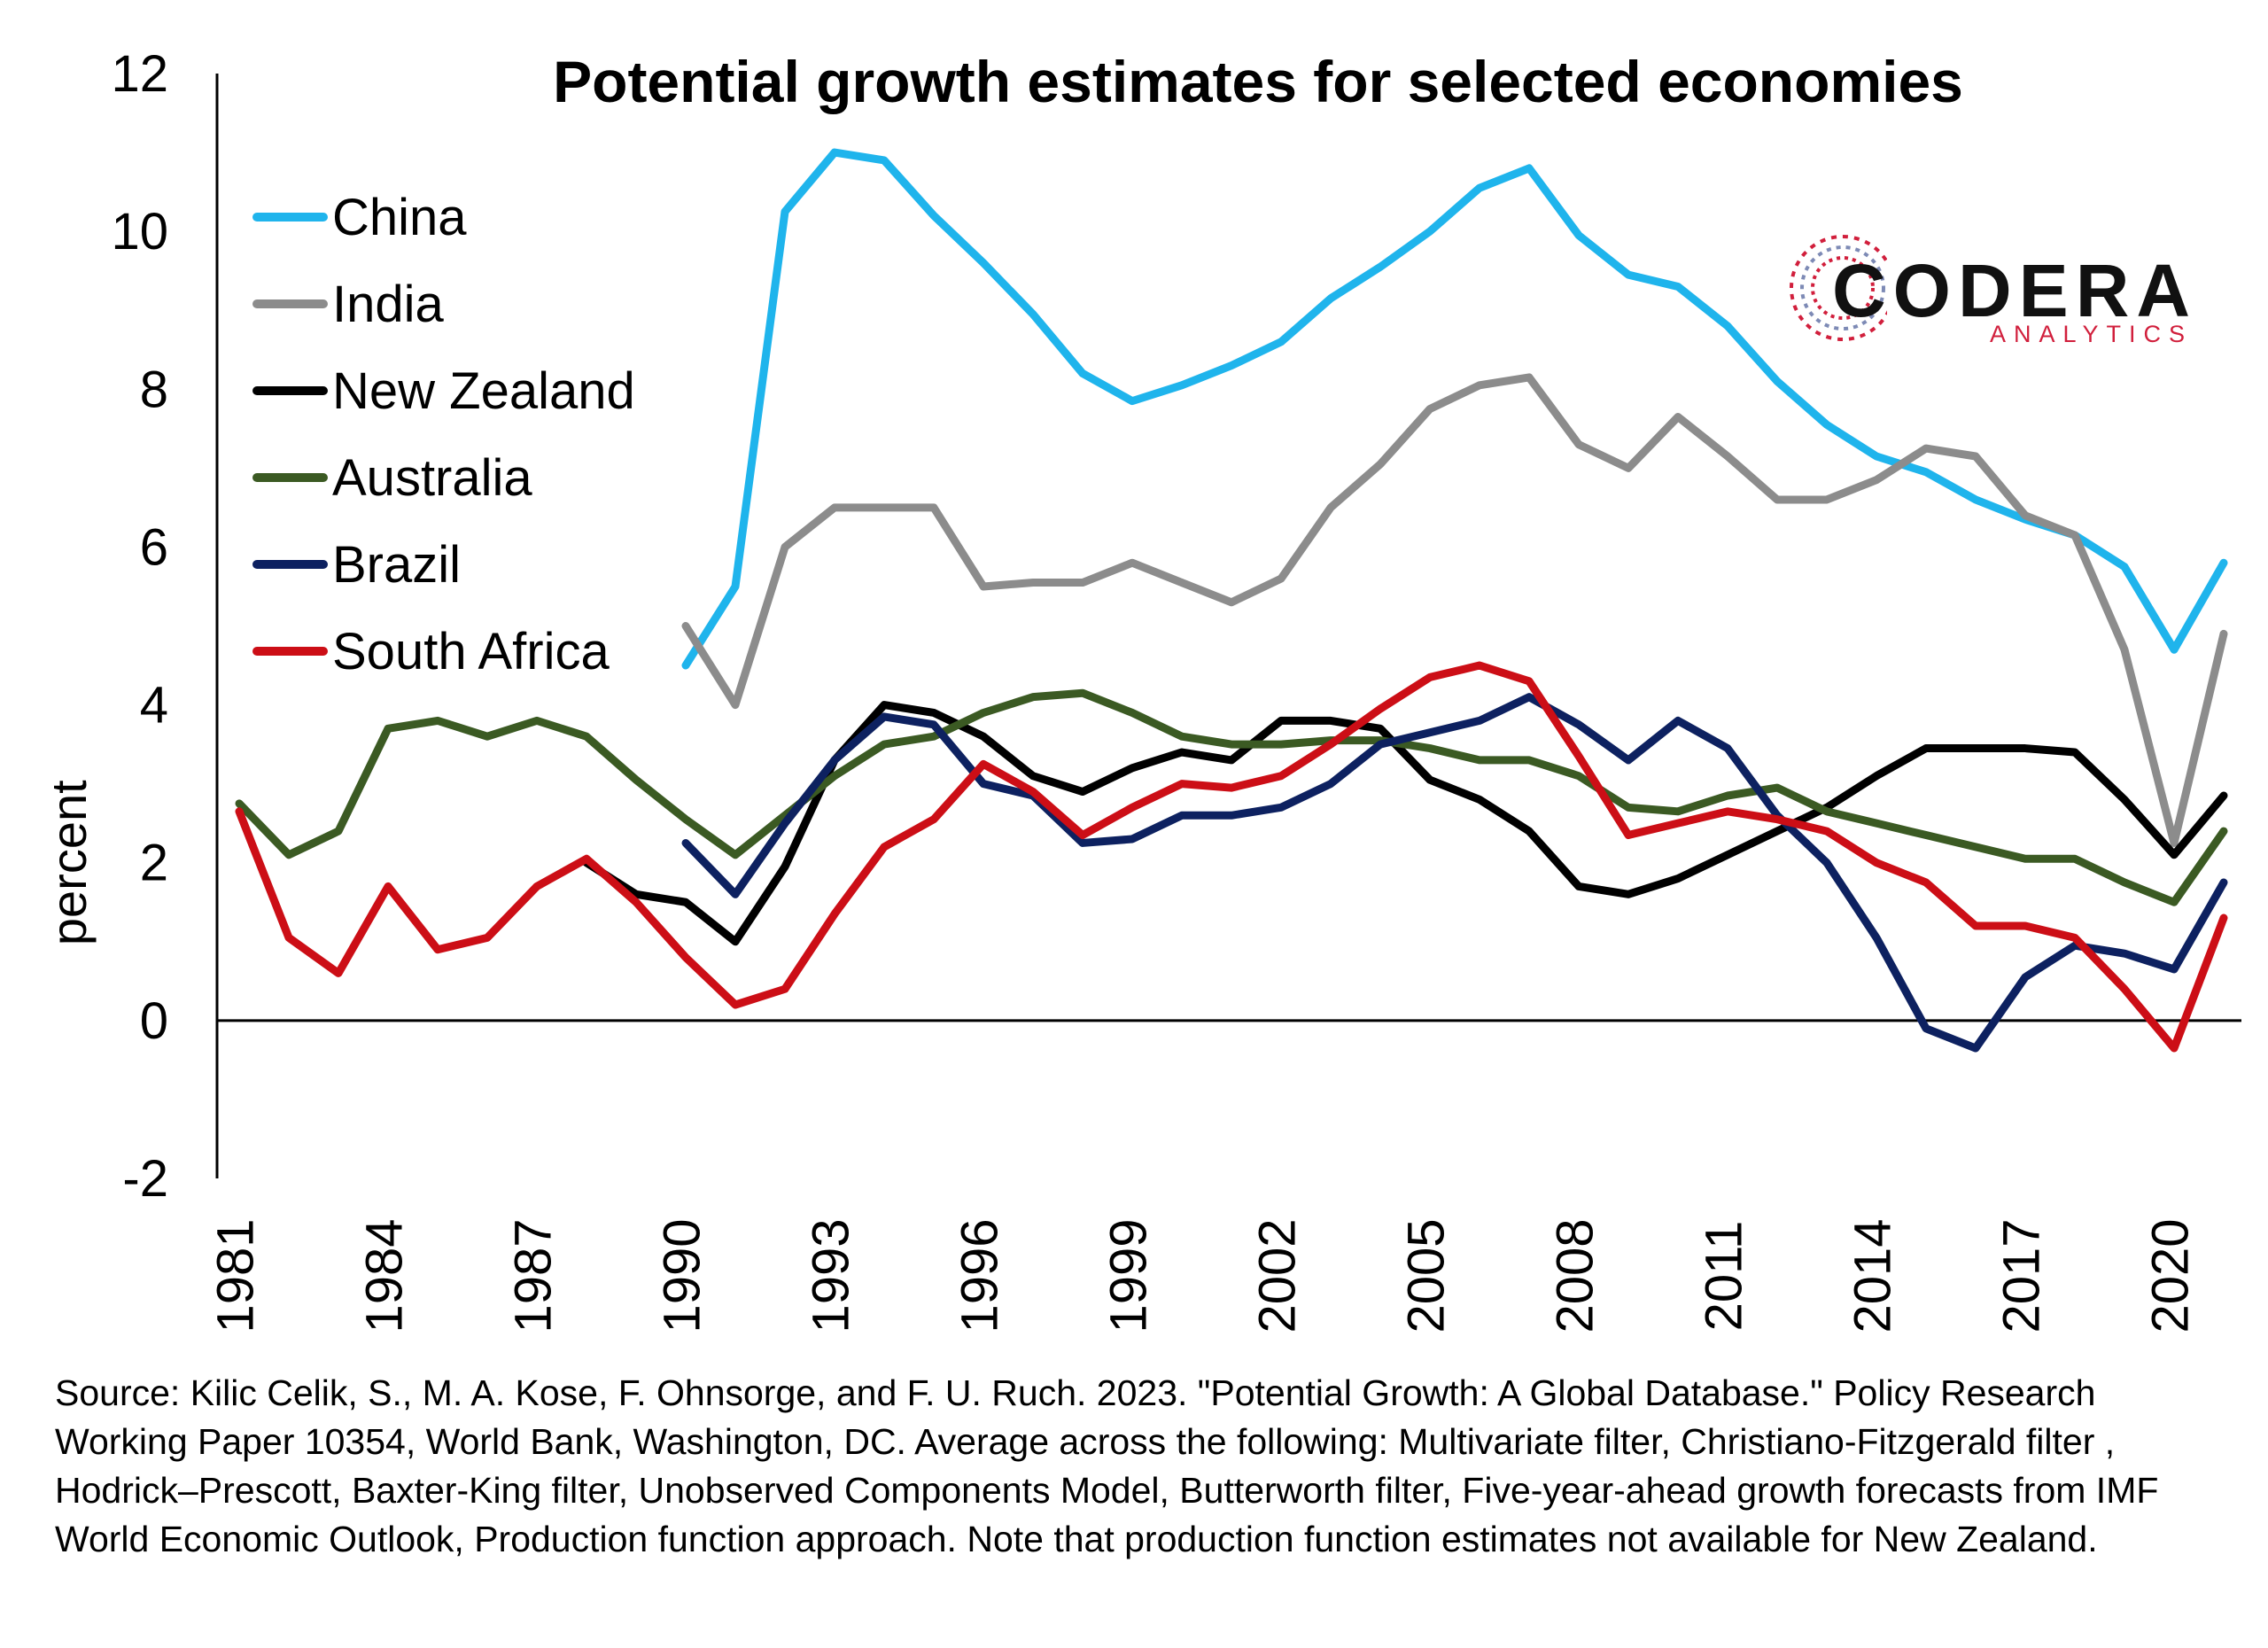 This screenshot has height=1648, width=2268. What do you see at coordinates (2170, 1275) in the screenshot?
I see `x-tick-label: 2020` at bounding box center [2170, 1275].